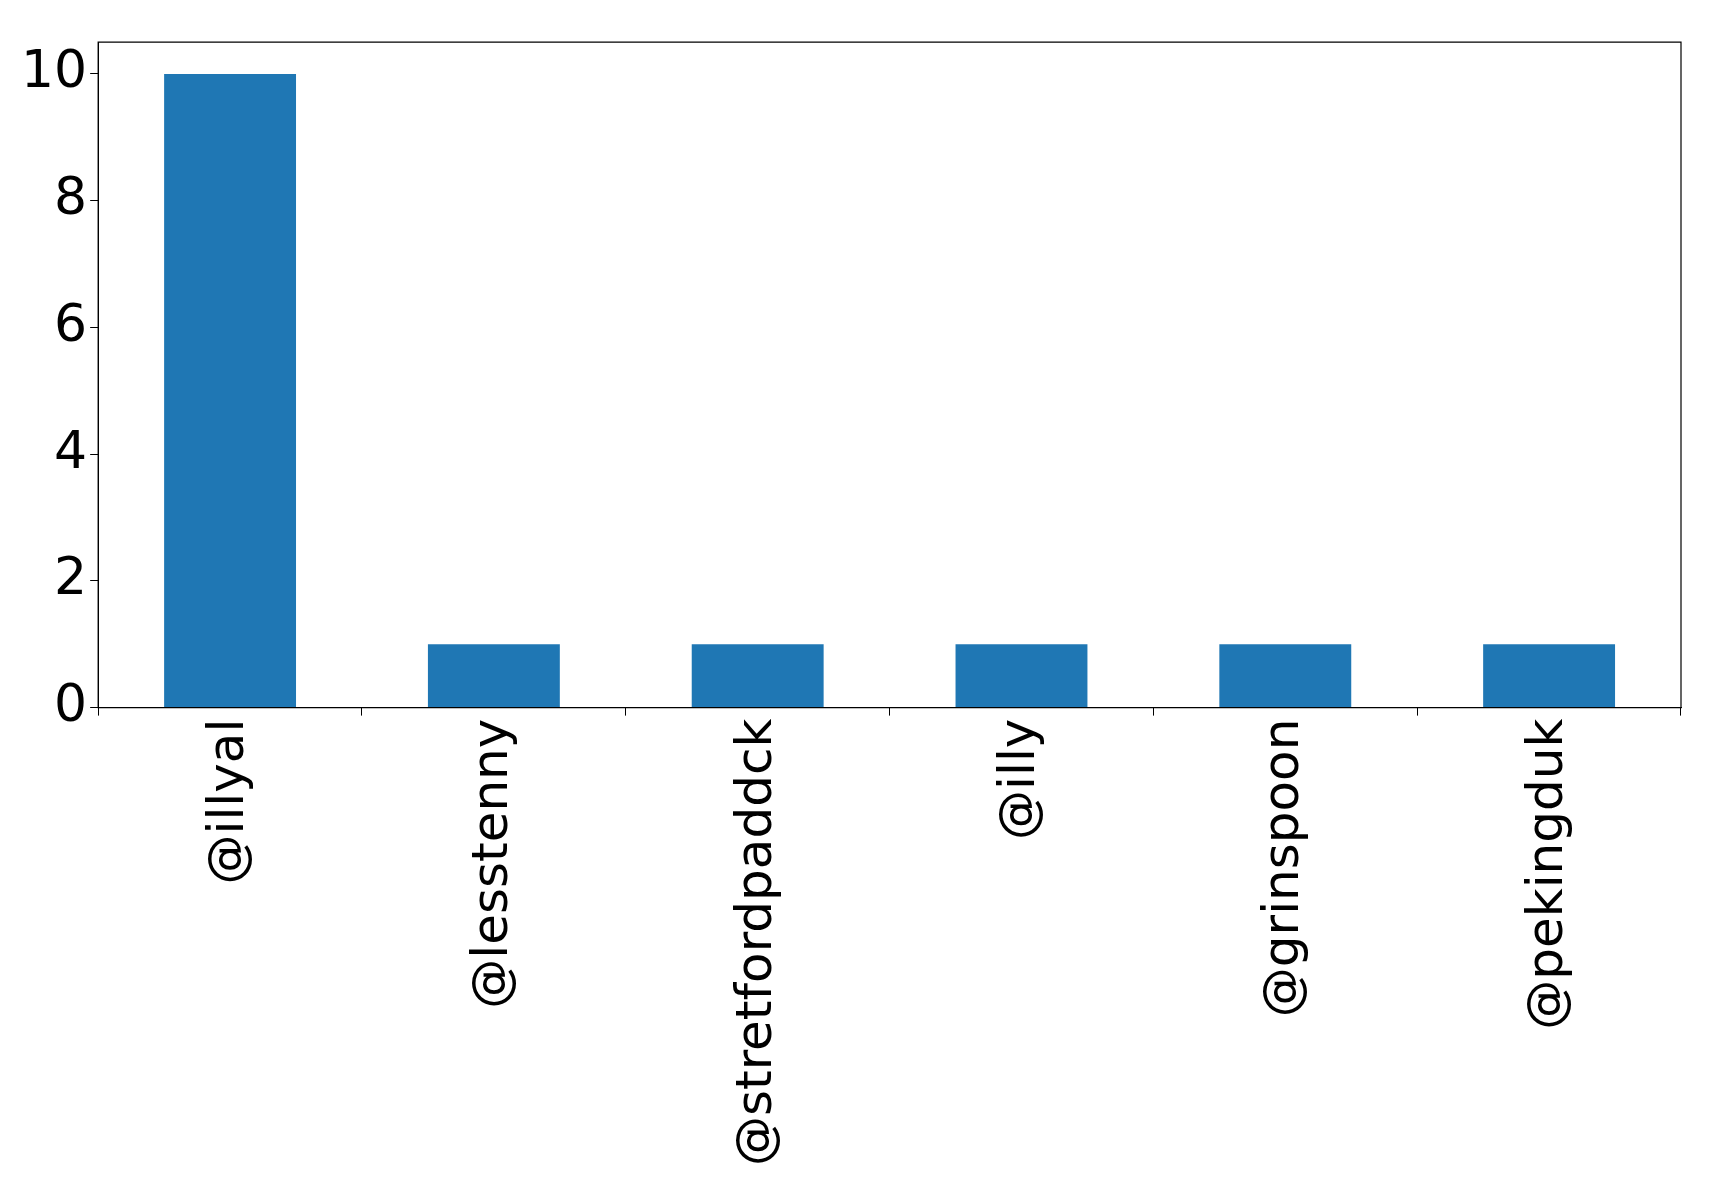 This screenshot has height=1187, width=1719. Describe the element at coordinates (71, 322) in the screenshot. I see `y-tick-label: 6` at that location.